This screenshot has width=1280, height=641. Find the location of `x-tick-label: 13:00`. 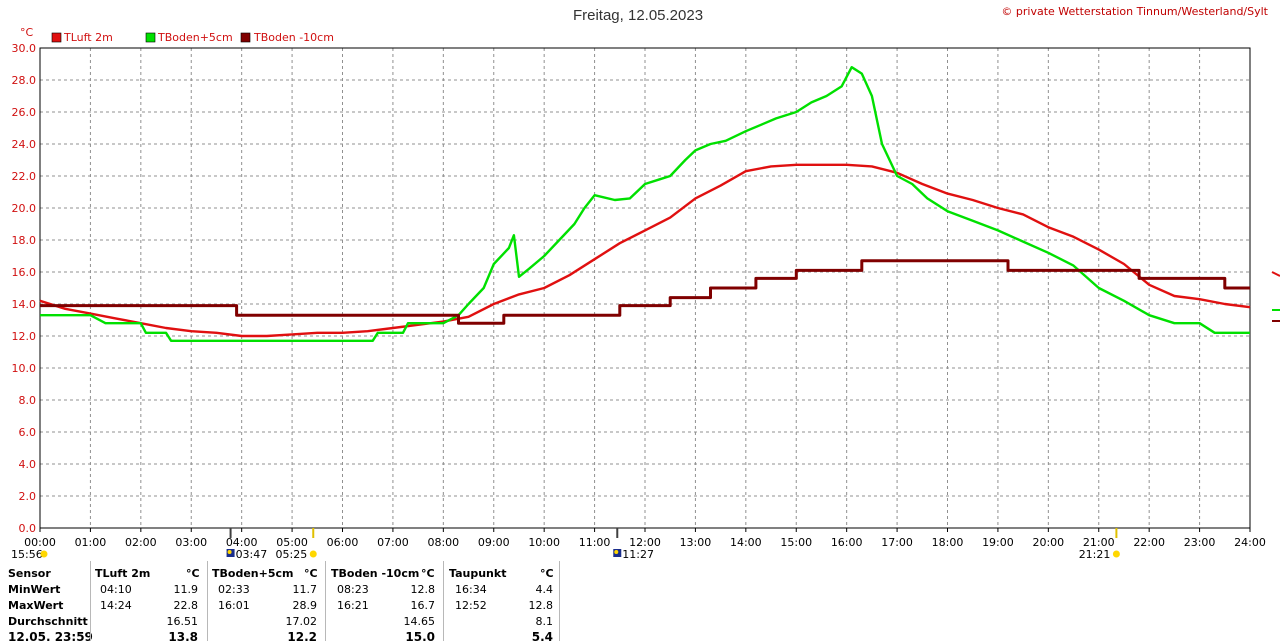

x-tick-label: 13:00 is located at coordinates (696, 542).